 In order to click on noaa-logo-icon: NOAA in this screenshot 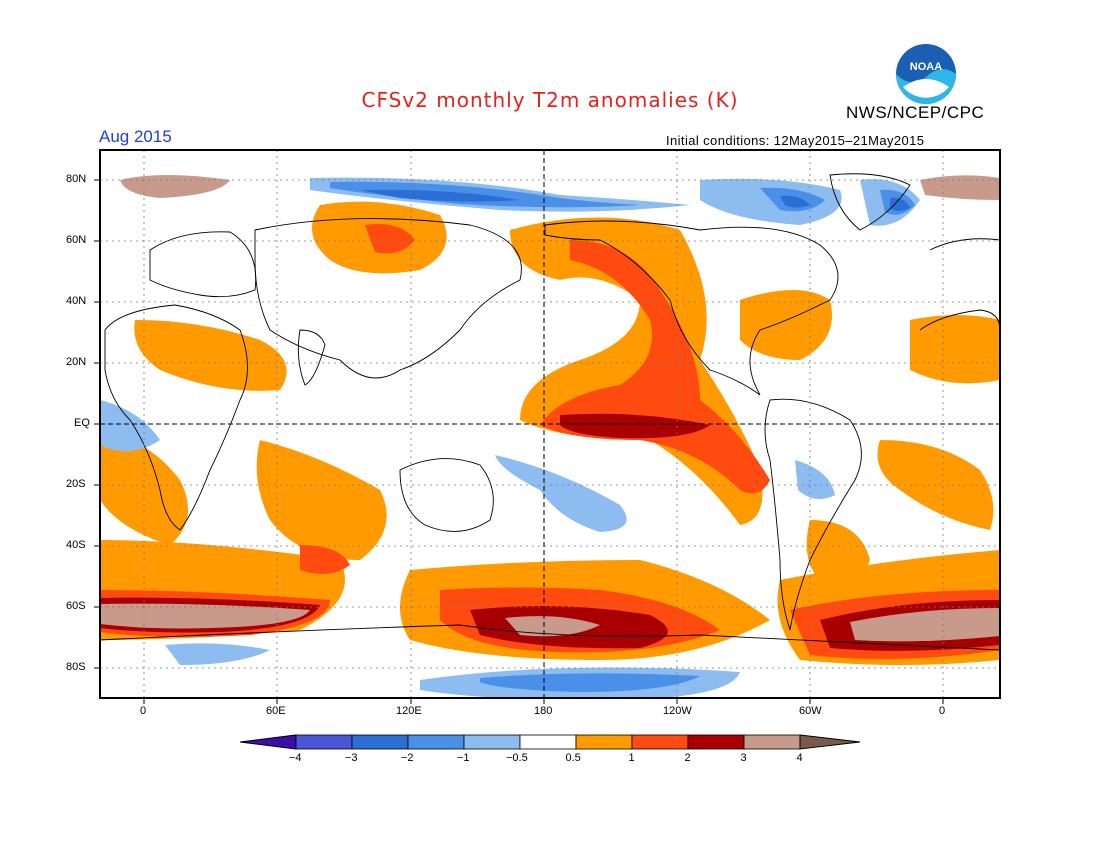, I will do `click(926, 74)`.